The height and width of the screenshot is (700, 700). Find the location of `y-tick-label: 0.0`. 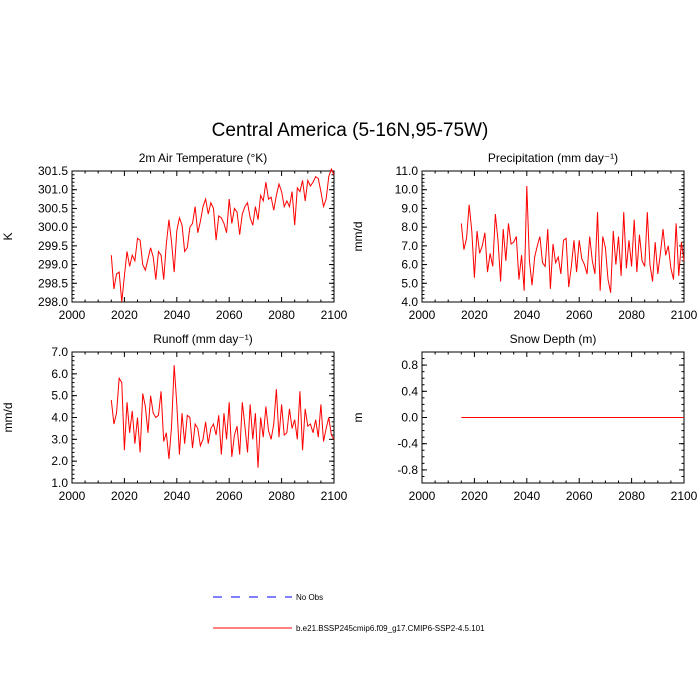

y-tick-label: 0.0 is located at coordinates (409, 418).